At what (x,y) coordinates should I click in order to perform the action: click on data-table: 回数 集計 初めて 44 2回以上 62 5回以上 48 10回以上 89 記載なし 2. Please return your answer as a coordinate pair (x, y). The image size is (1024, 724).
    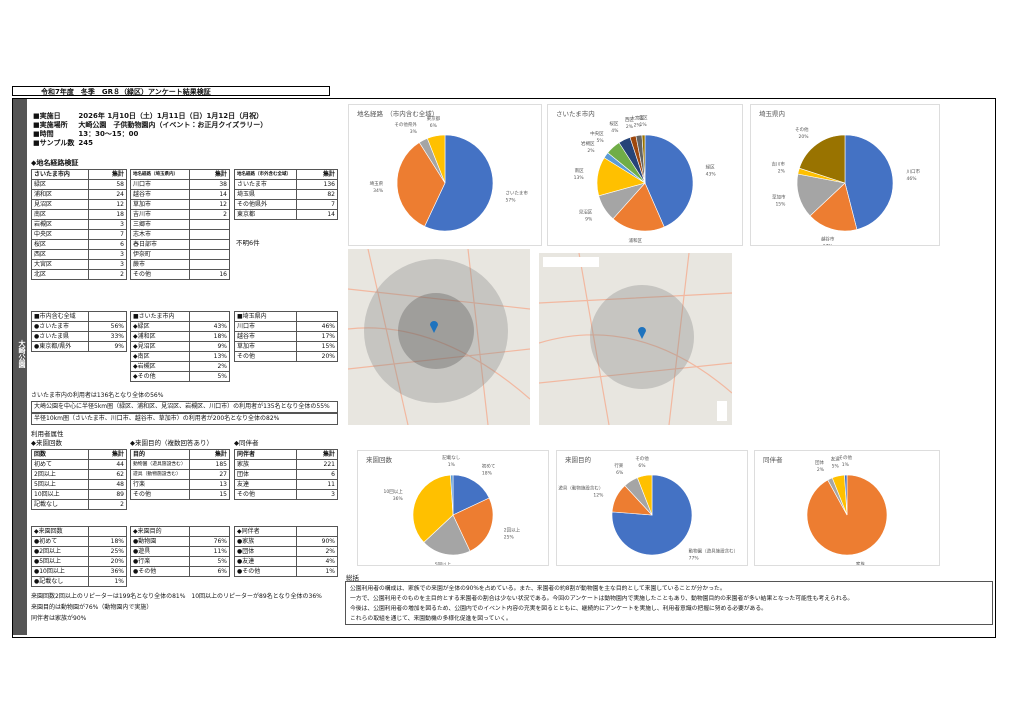
    Looking at the image, I should click on (79, 479).